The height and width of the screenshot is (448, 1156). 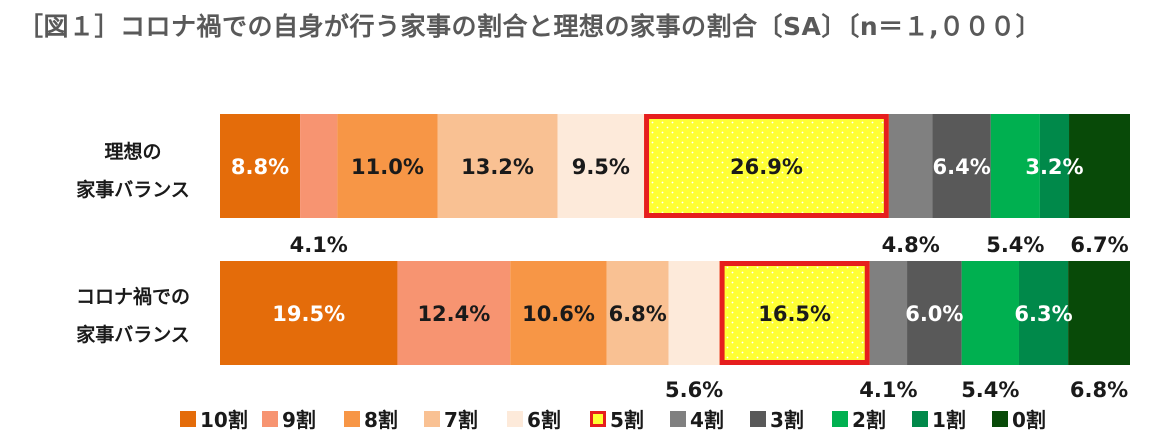 I want to click on data-label: 11.0%, so click(x=387, y=167).